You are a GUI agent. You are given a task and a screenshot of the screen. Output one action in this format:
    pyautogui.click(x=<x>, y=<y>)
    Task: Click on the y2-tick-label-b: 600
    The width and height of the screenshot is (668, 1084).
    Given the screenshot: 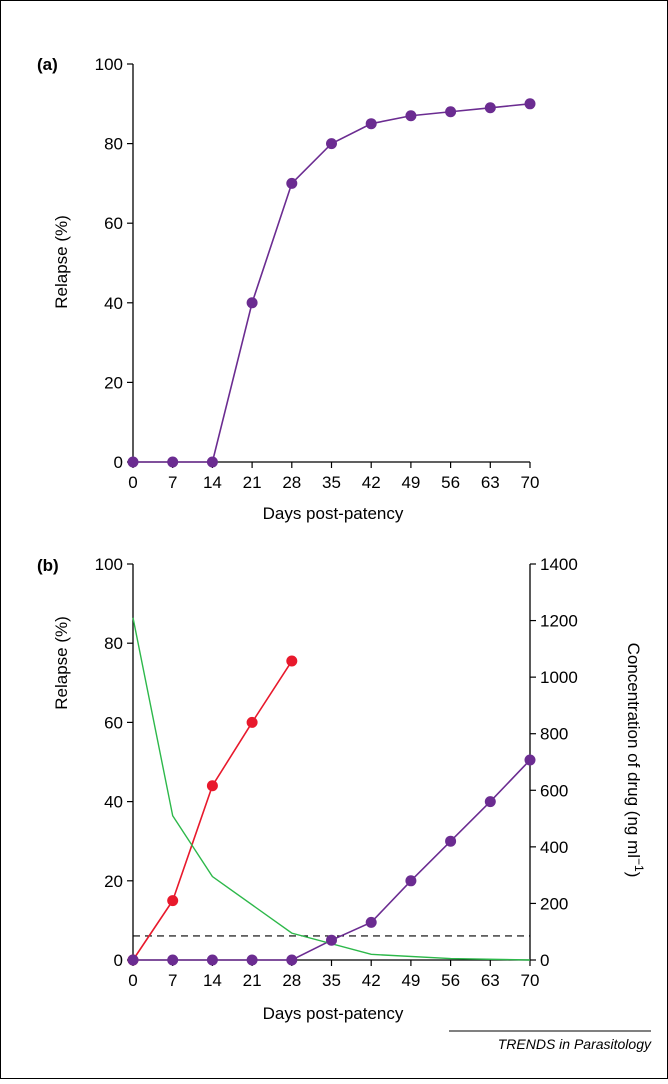 What is the action you would take?
    pyautogui.click(x=554, y=790)
    